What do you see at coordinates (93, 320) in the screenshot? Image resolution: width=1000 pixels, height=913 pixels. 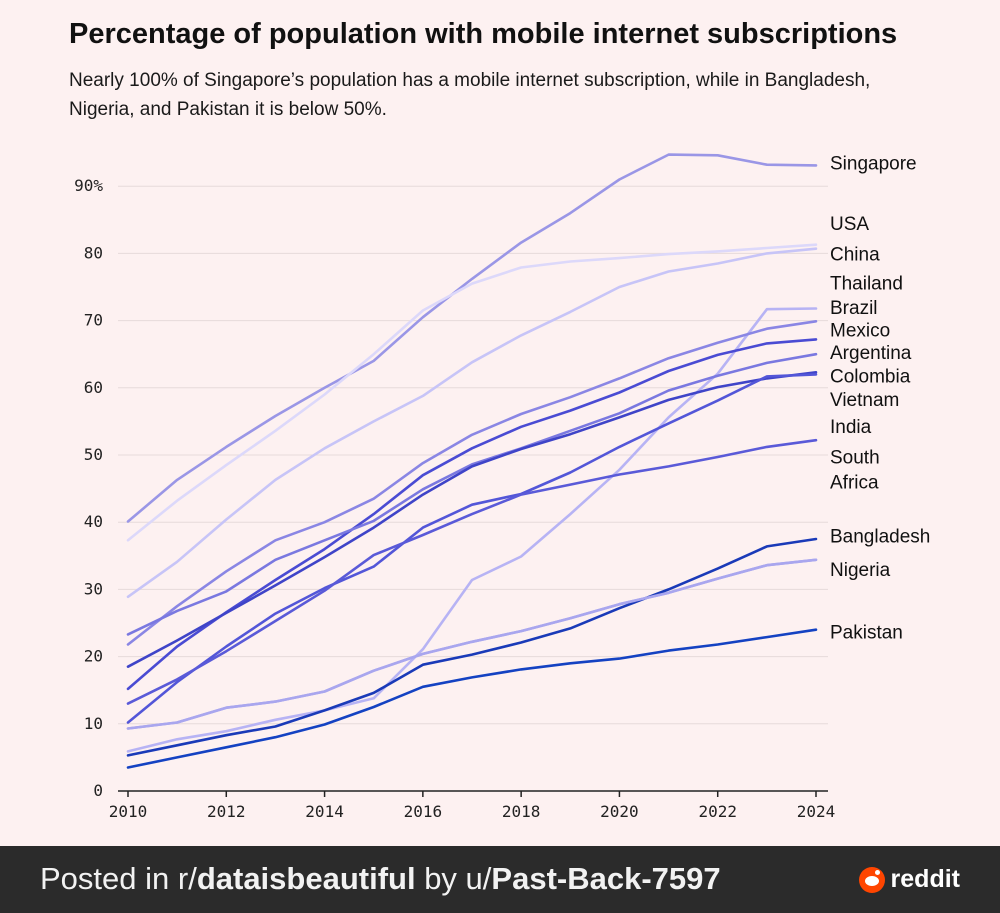 I see `y-tick-label: 70` at bounding box center [93, 320].